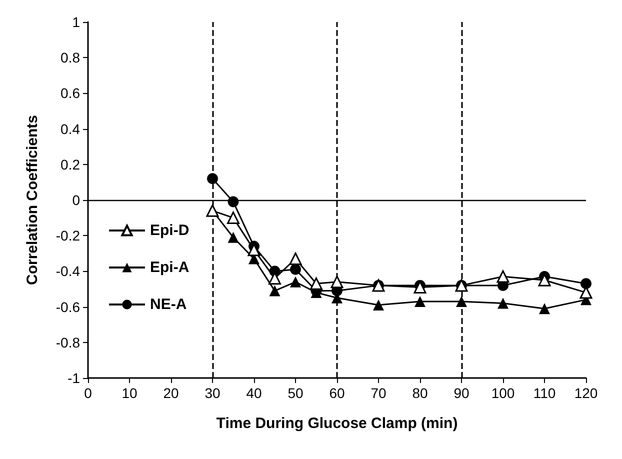 The width and height of the screenshot is (622, 459). Describe the element at coordinates (76, 200) in the screenshot. I see `y-tick-label: 0` at that location.